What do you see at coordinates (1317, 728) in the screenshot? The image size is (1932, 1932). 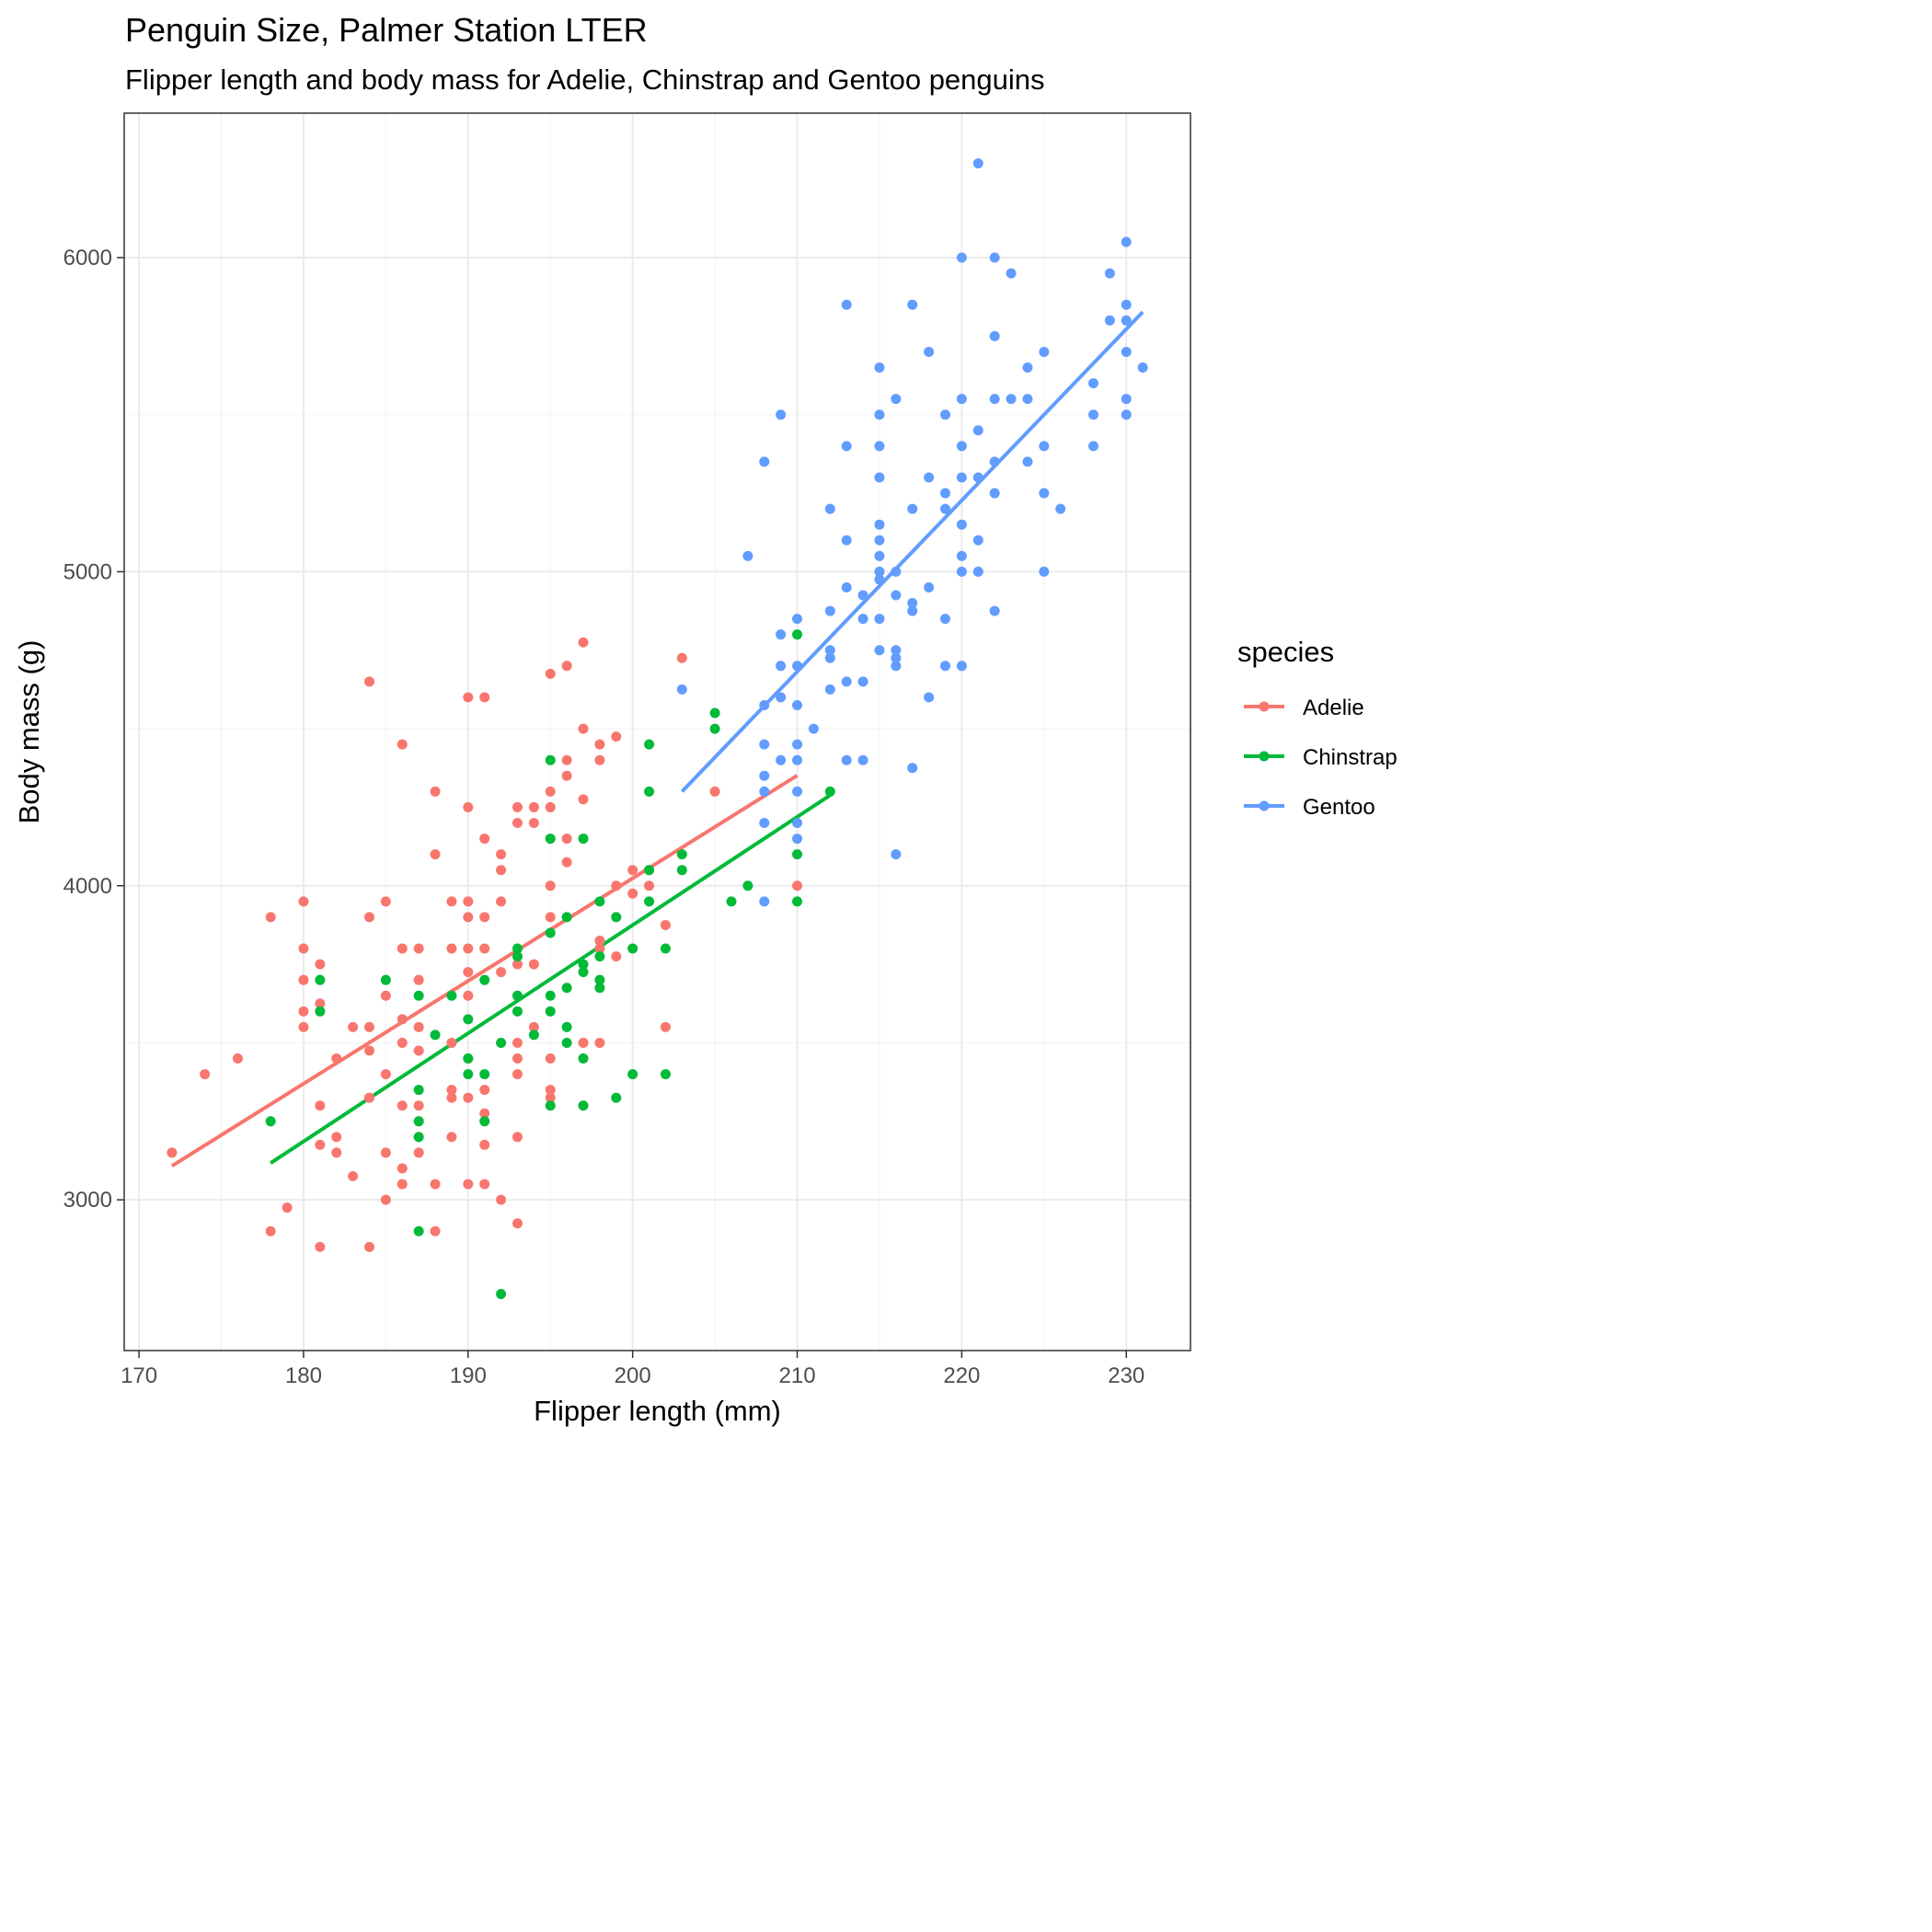 I see `legend: species Adelie Chinstrap Gentoo` at bounding box center [1317, 728].